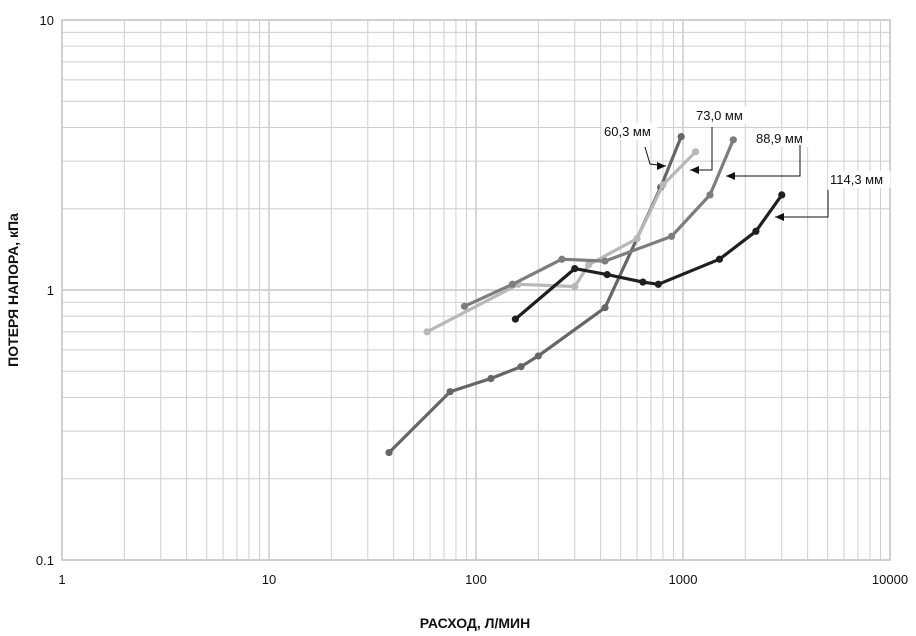 The width and height of the screenshot is (916, 636). I want to click on series-label-text: 73,0 мм, so click(719, 115).